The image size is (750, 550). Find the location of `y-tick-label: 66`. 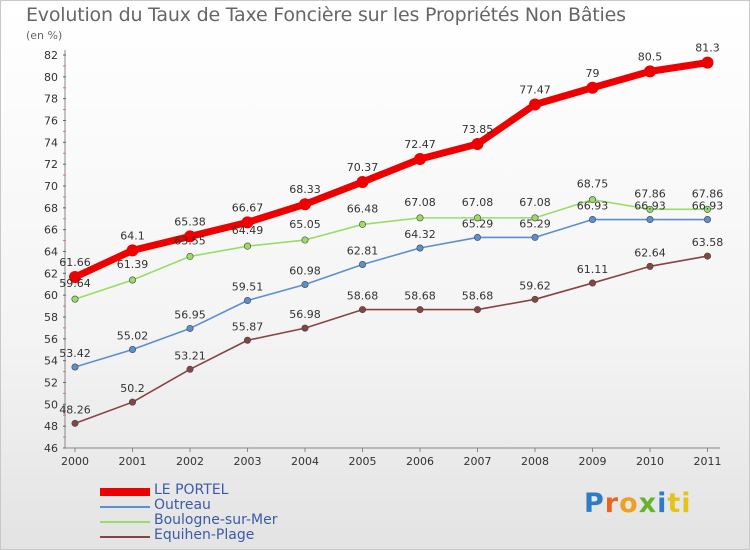

y-tick-label: 66 is located at coordinates (51, 230).